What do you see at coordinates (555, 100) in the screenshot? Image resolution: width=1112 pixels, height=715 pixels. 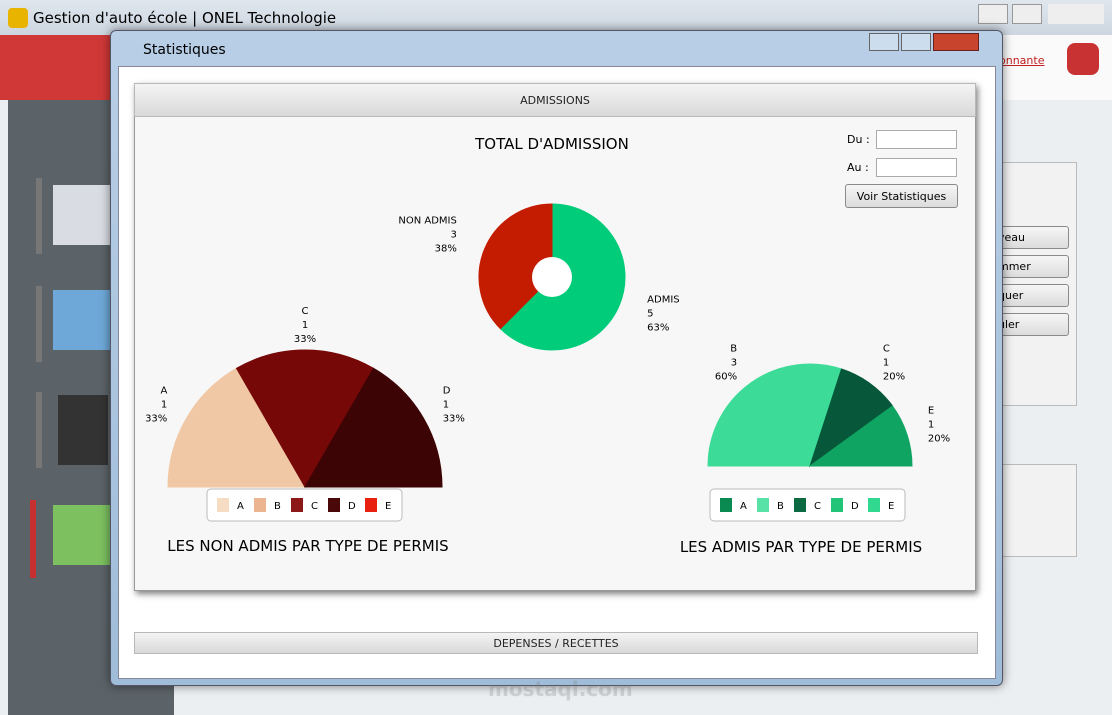 I see `panel-header: ADMISSIONS` at bounding box center [555, 100].